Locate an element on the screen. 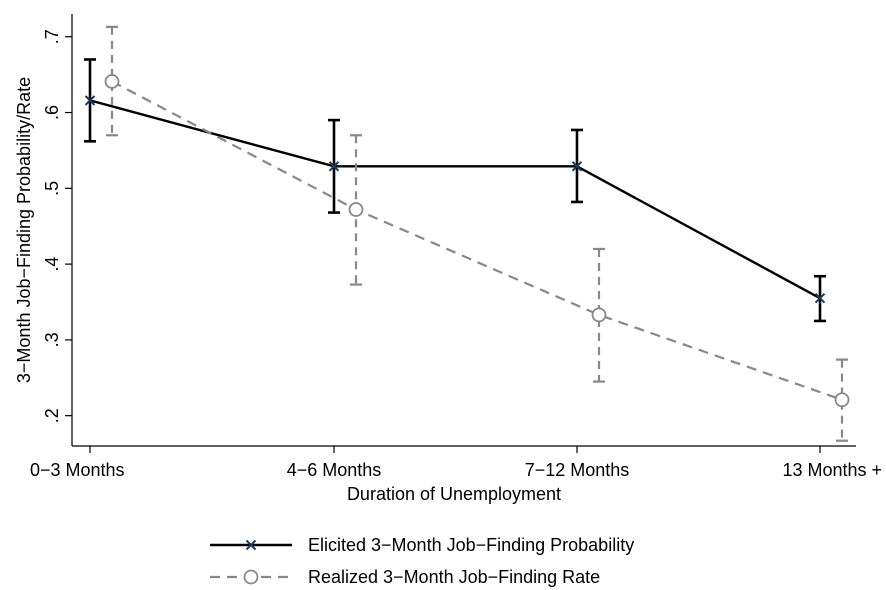 The image size is (886, 590). y-tick-label: .6 is located at coordinates (52, 112).